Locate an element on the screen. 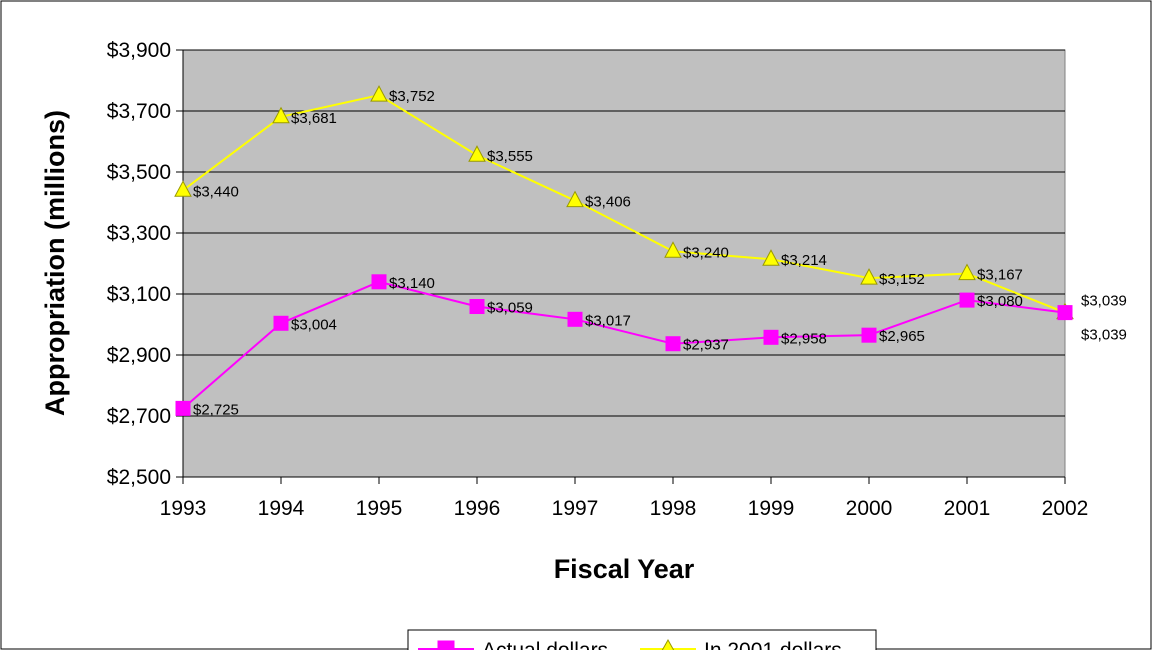  legend-marker-triangle-icon is located at coordinates (668, 644).